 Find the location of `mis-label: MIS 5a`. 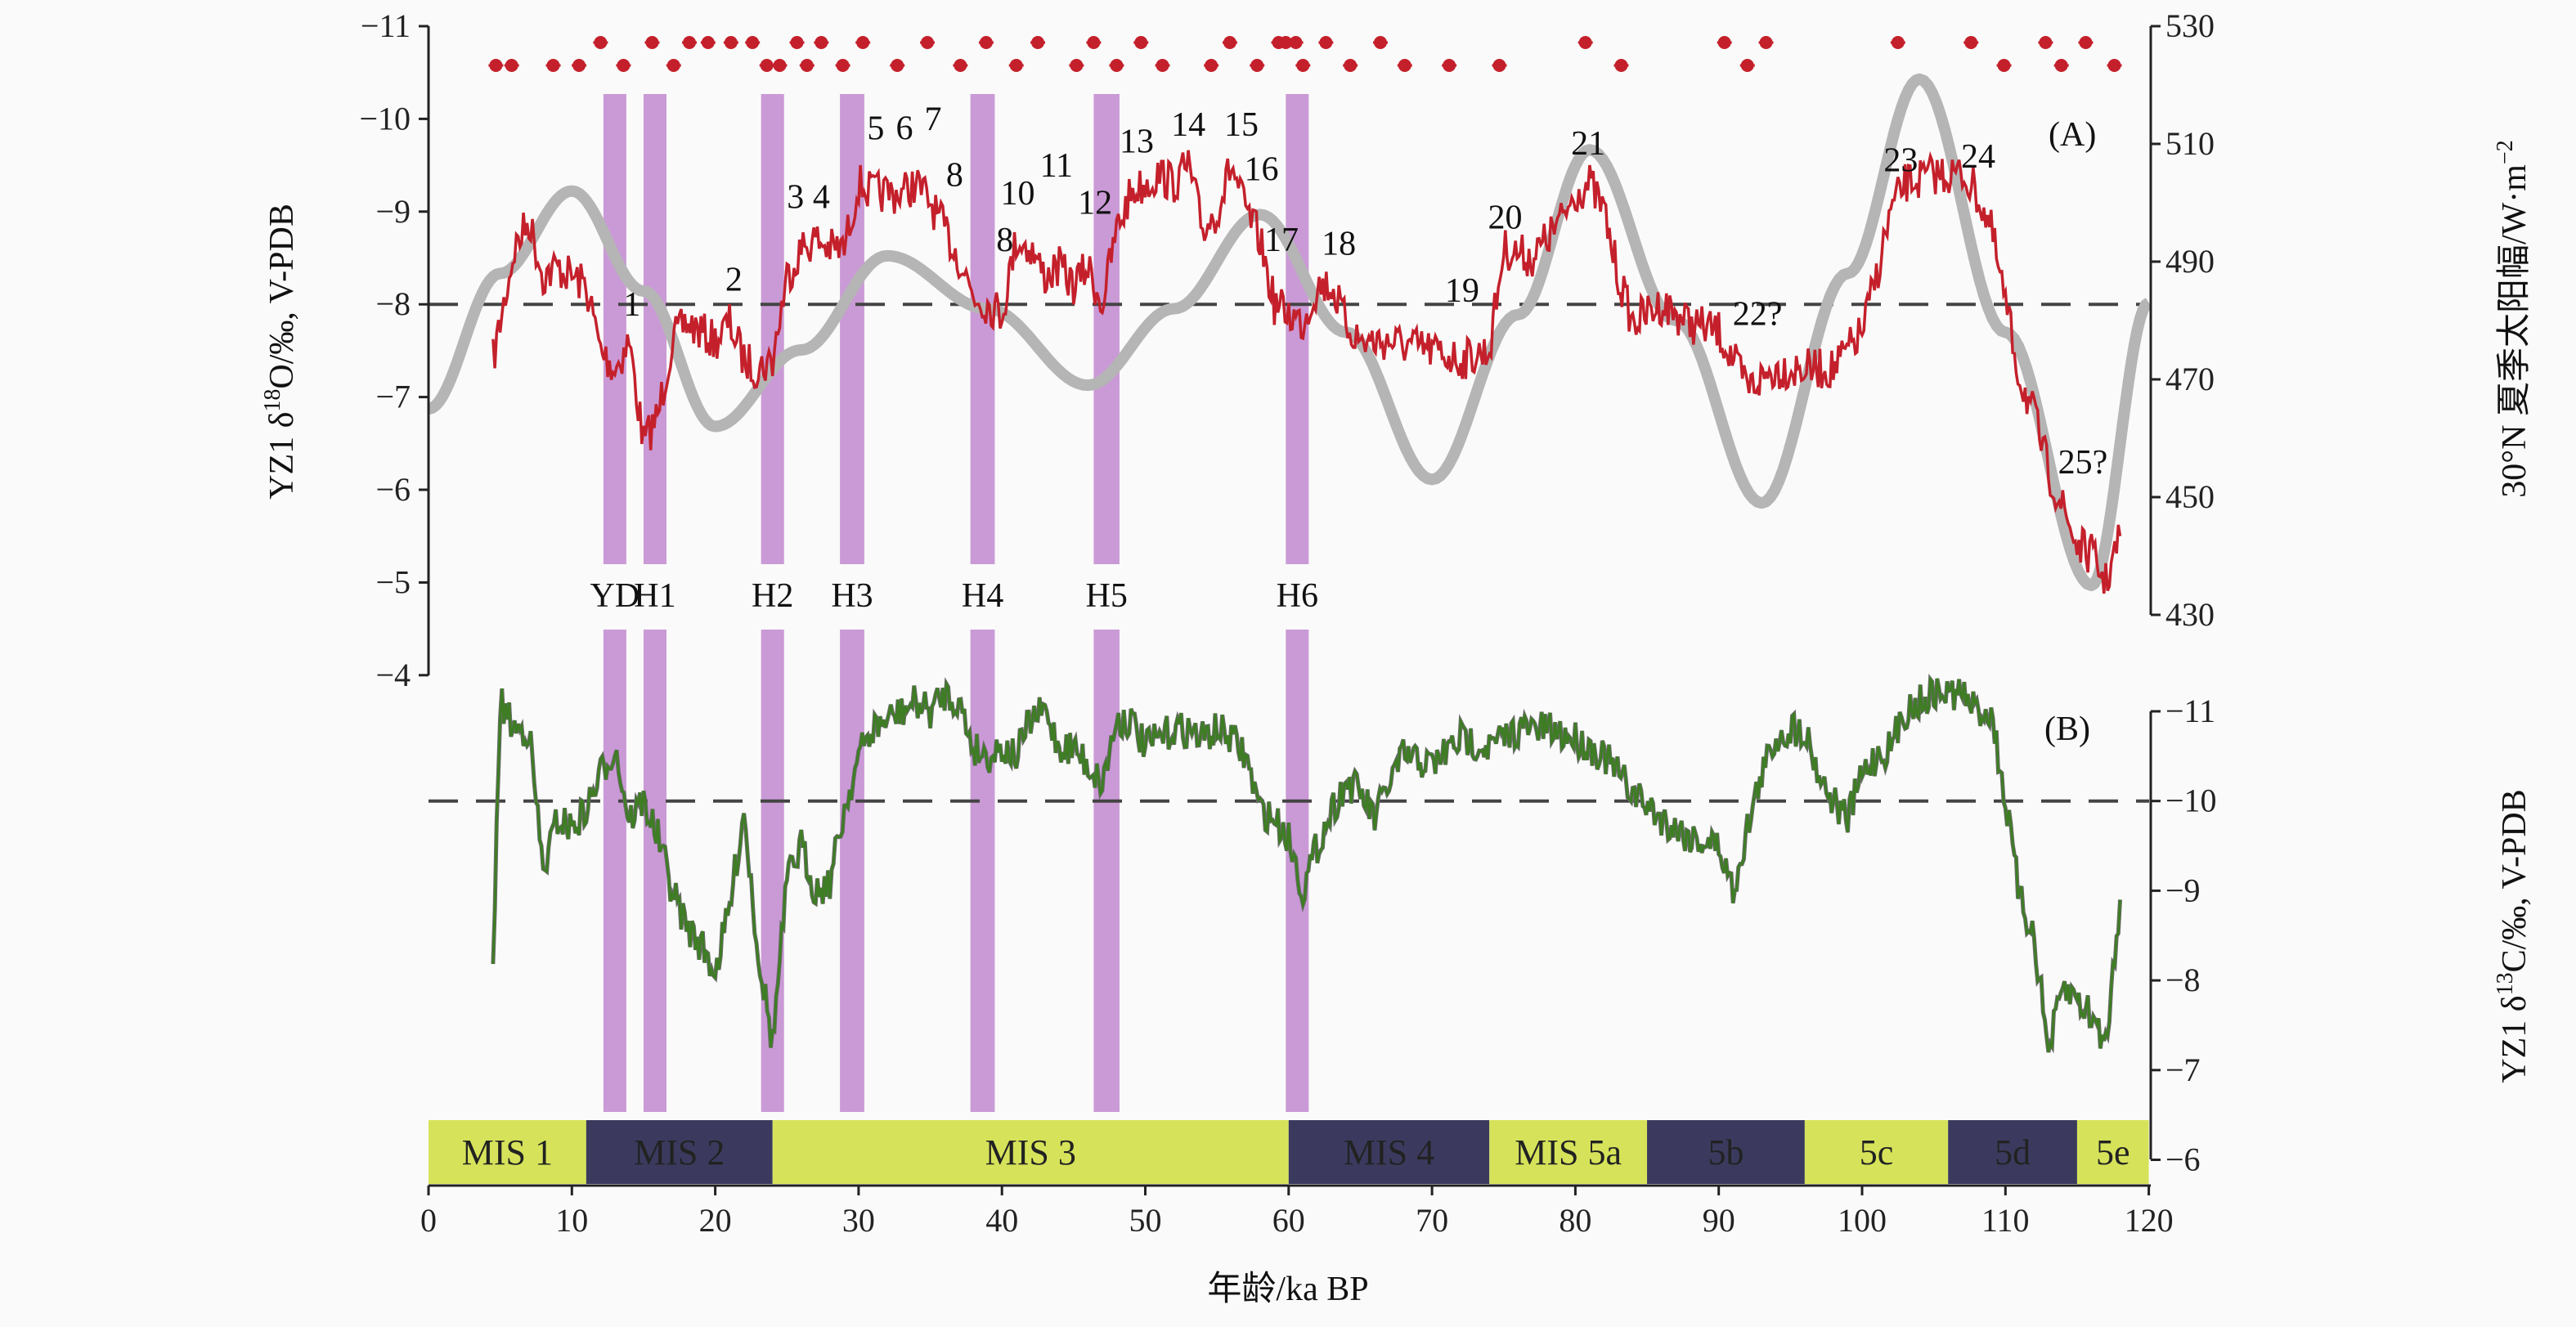

mis-label: MIS 5a is located at coordinates (1568, 1152).